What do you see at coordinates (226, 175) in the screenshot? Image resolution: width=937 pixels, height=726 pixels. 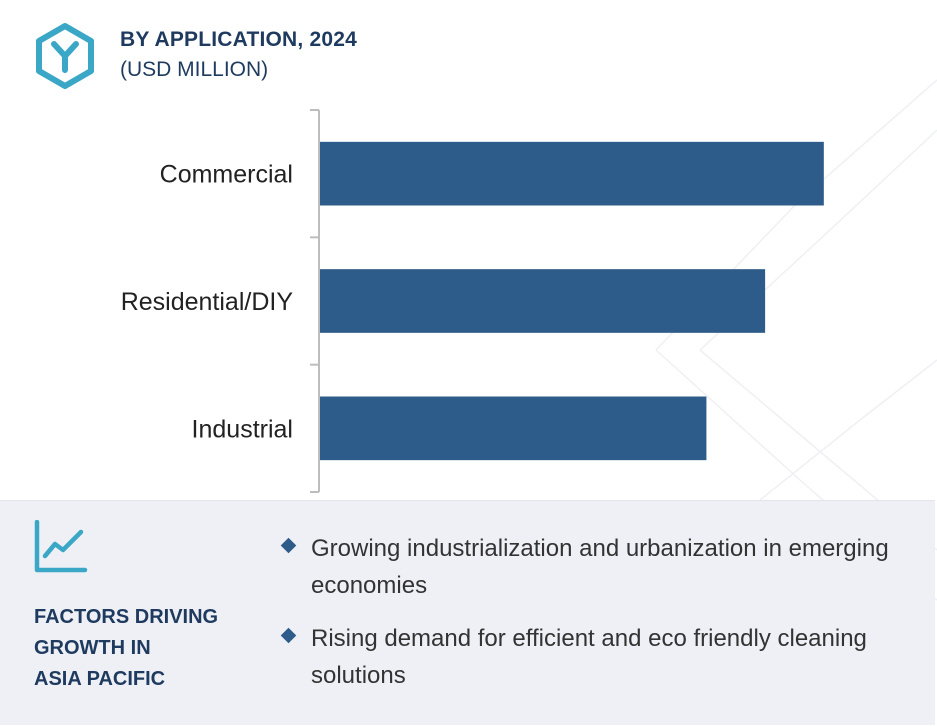 I see `category-label: Commercial` at bounding box center [226, 175].